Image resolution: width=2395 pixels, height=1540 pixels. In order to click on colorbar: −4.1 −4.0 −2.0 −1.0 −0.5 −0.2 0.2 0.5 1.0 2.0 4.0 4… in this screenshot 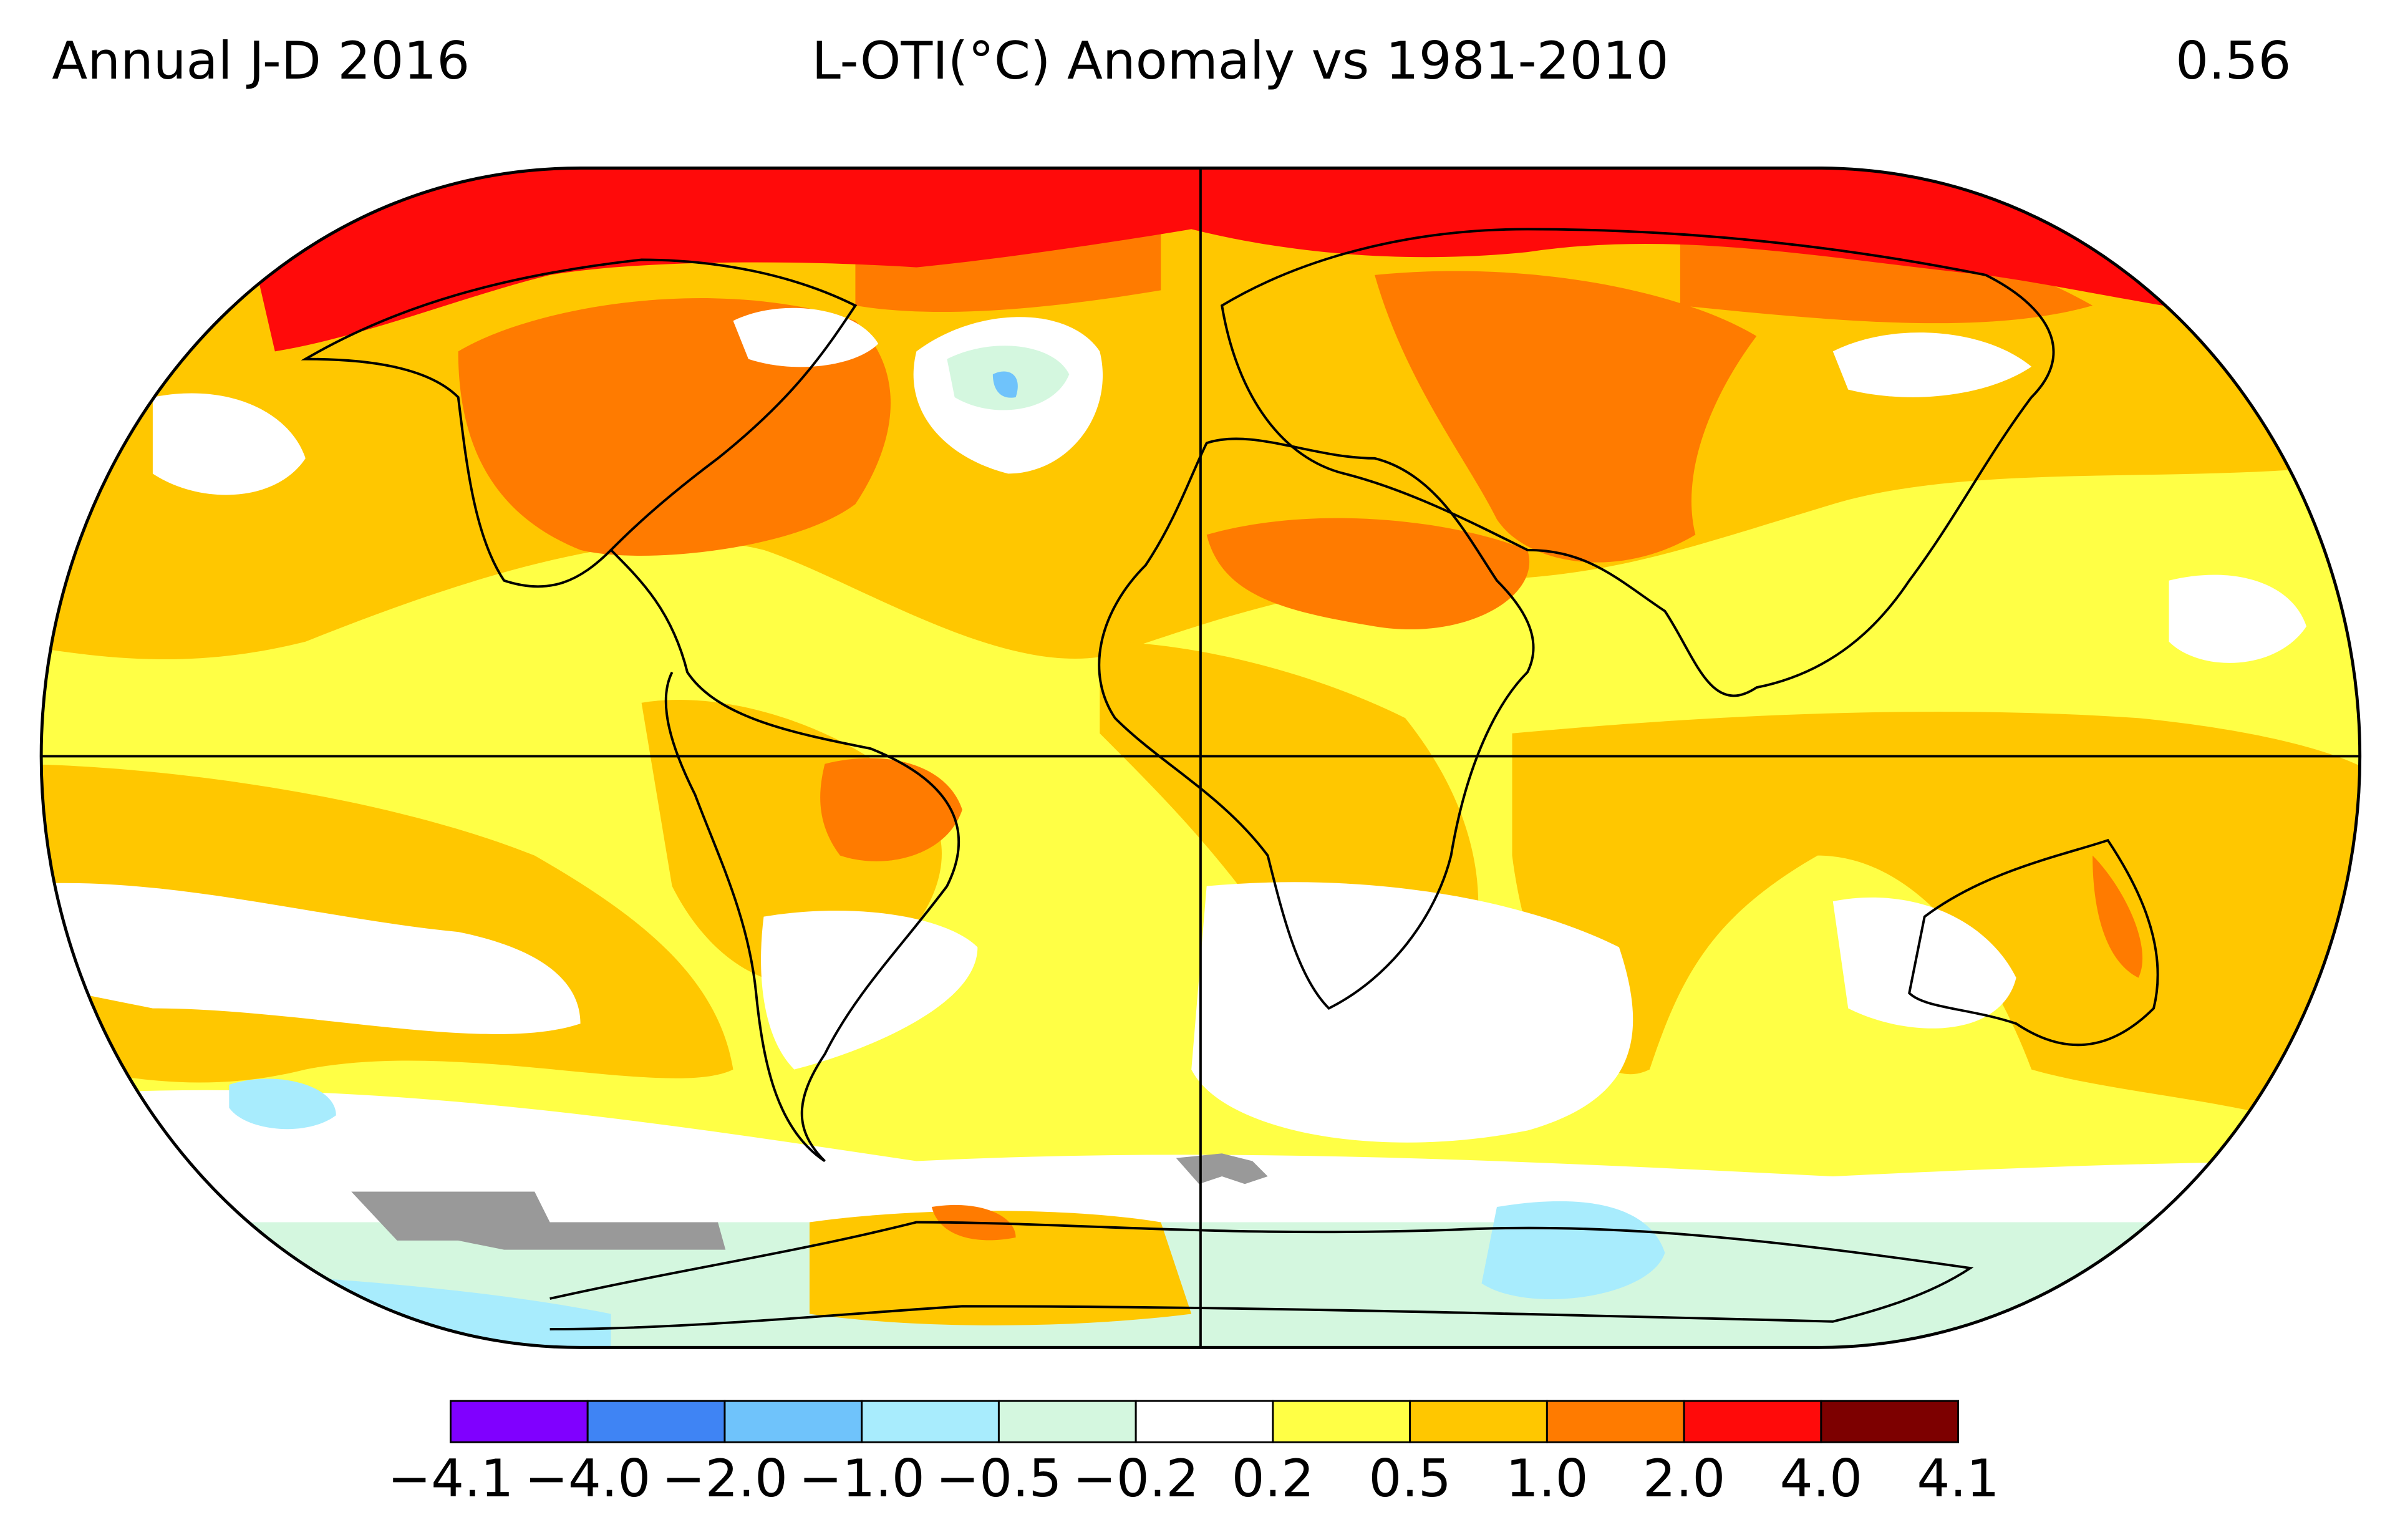, I will do `click(1193, 1454)`.